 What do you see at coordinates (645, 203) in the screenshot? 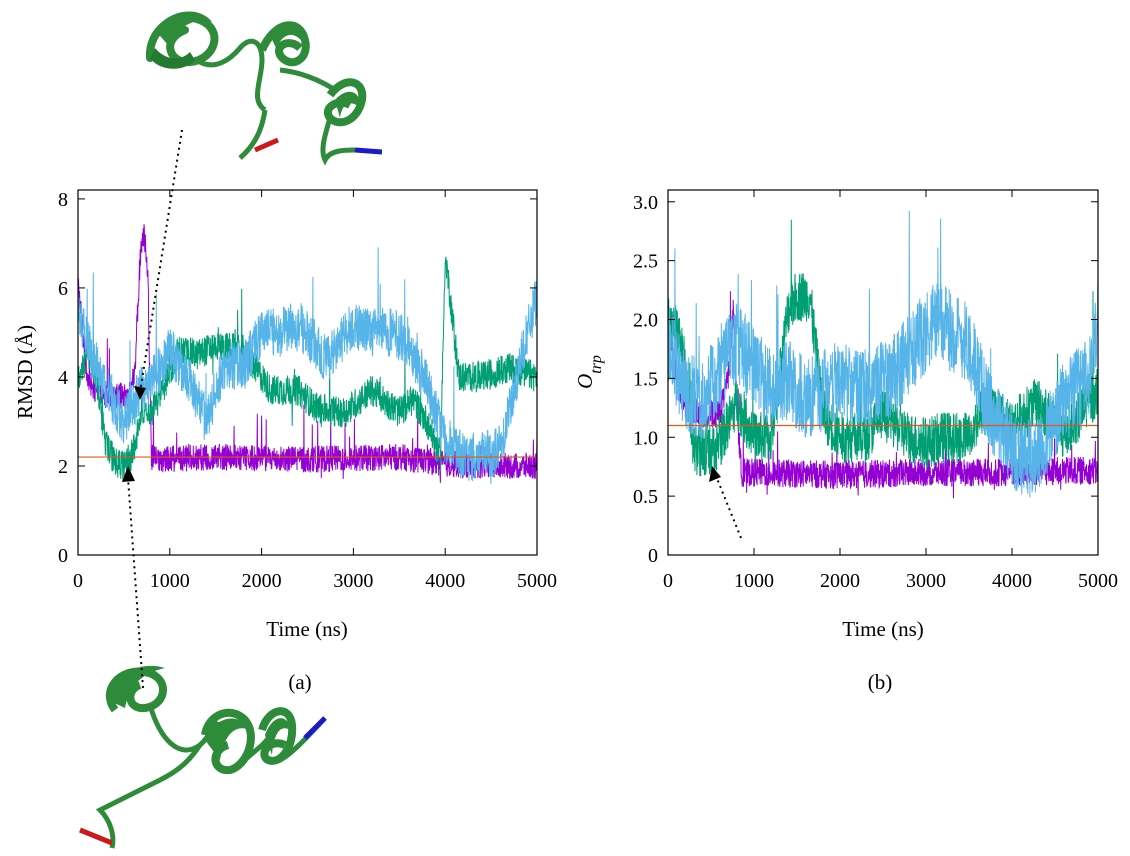
I see `y-tick-label: 3.0` at bounding box center [645, 203].